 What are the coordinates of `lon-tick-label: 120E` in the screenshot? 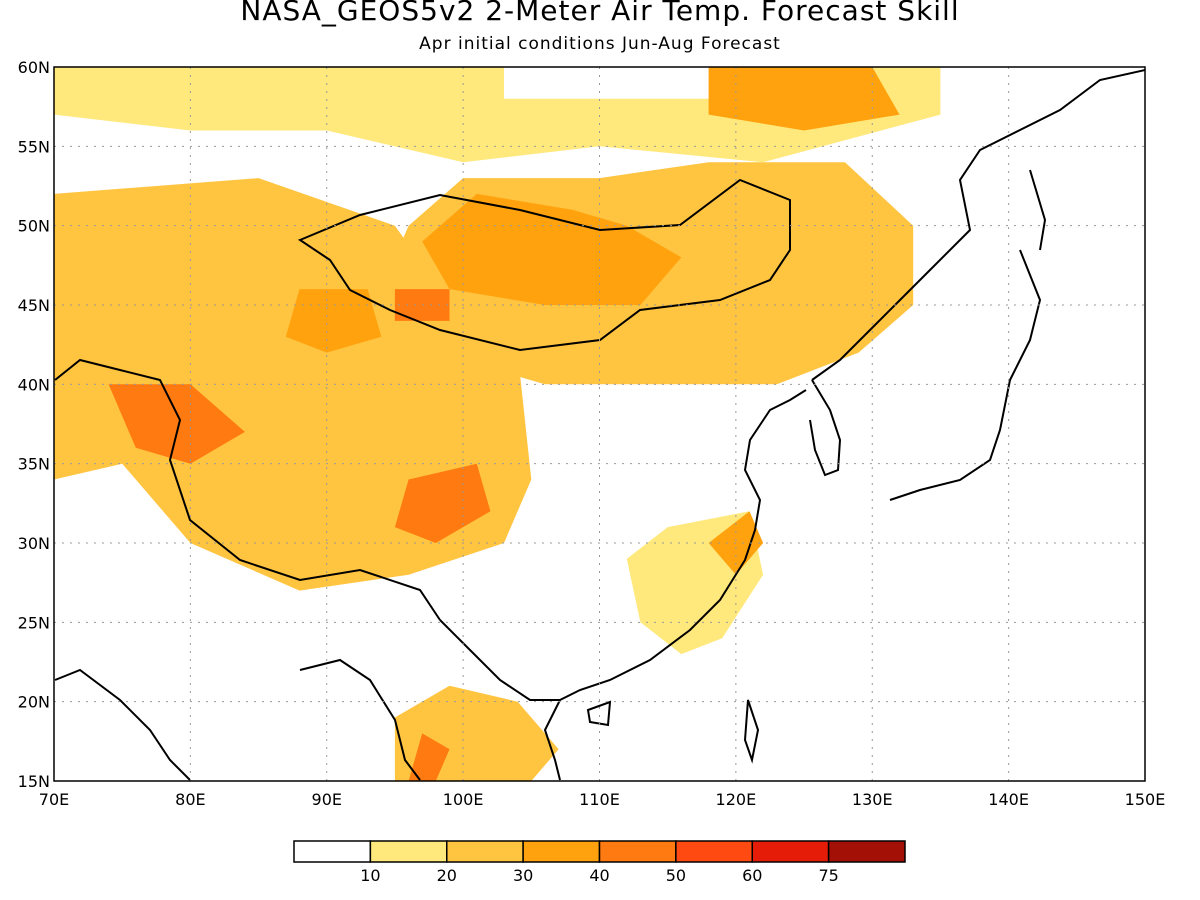 It's located at (736, 799).